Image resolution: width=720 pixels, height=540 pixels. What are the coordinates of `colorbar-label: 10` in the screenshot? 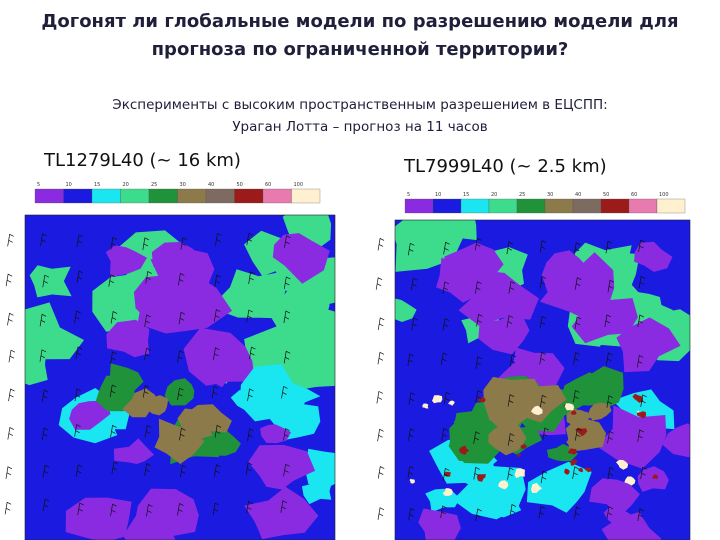 It's located at (438, 195).